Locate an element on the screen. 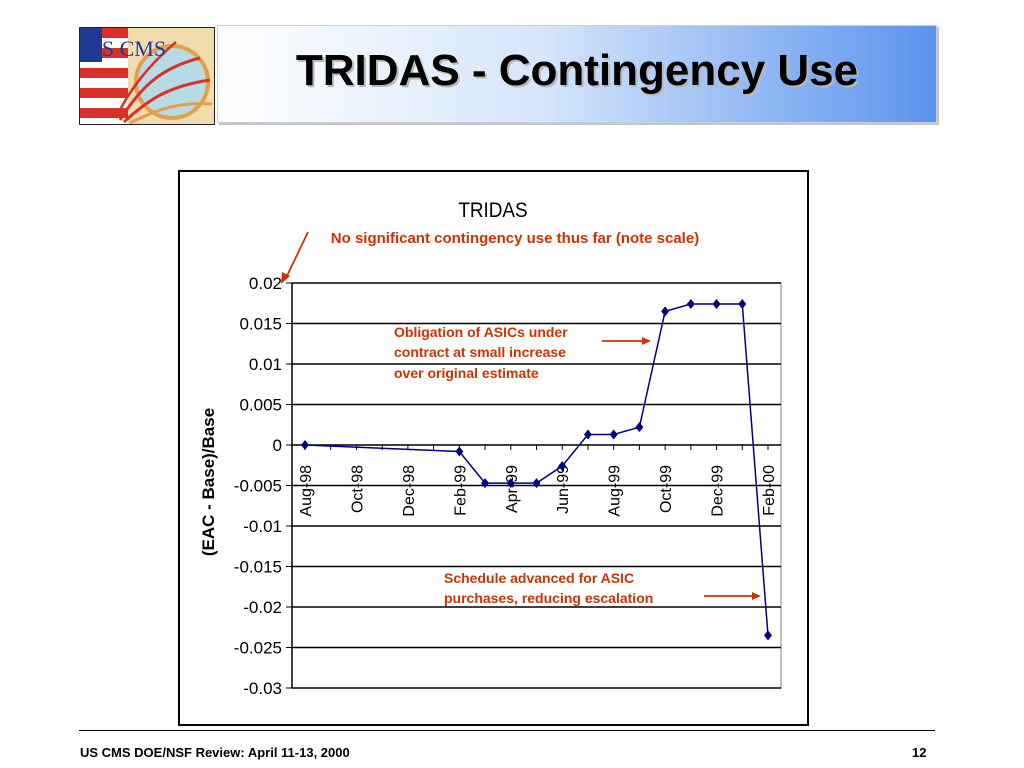 This screenshot has width=1024, height=768. x-tick-label: Dec-99 is located at coordinates (718, 491).